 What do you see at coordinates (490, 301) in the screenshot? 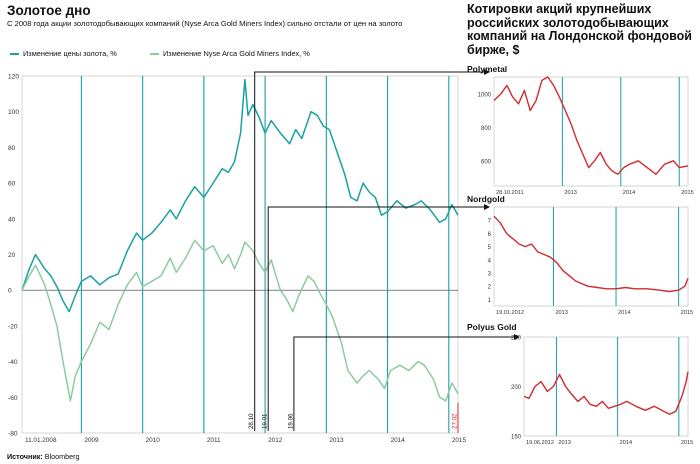
I see `nordgold-ytick-label: 1` at bounding box center [490, 301].